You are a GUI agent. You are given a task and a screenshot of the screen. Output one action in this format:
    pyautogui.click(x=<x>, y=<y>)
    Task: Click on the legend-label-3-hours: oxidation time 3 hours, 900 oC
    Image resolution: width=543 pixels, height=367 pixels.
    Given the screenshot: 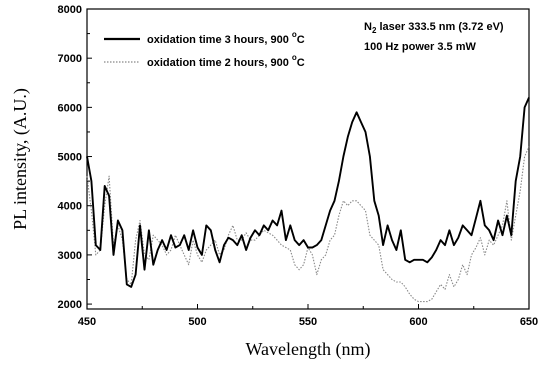 What is the action you would take?
    pyautogui.click(x=226, y=38)
    